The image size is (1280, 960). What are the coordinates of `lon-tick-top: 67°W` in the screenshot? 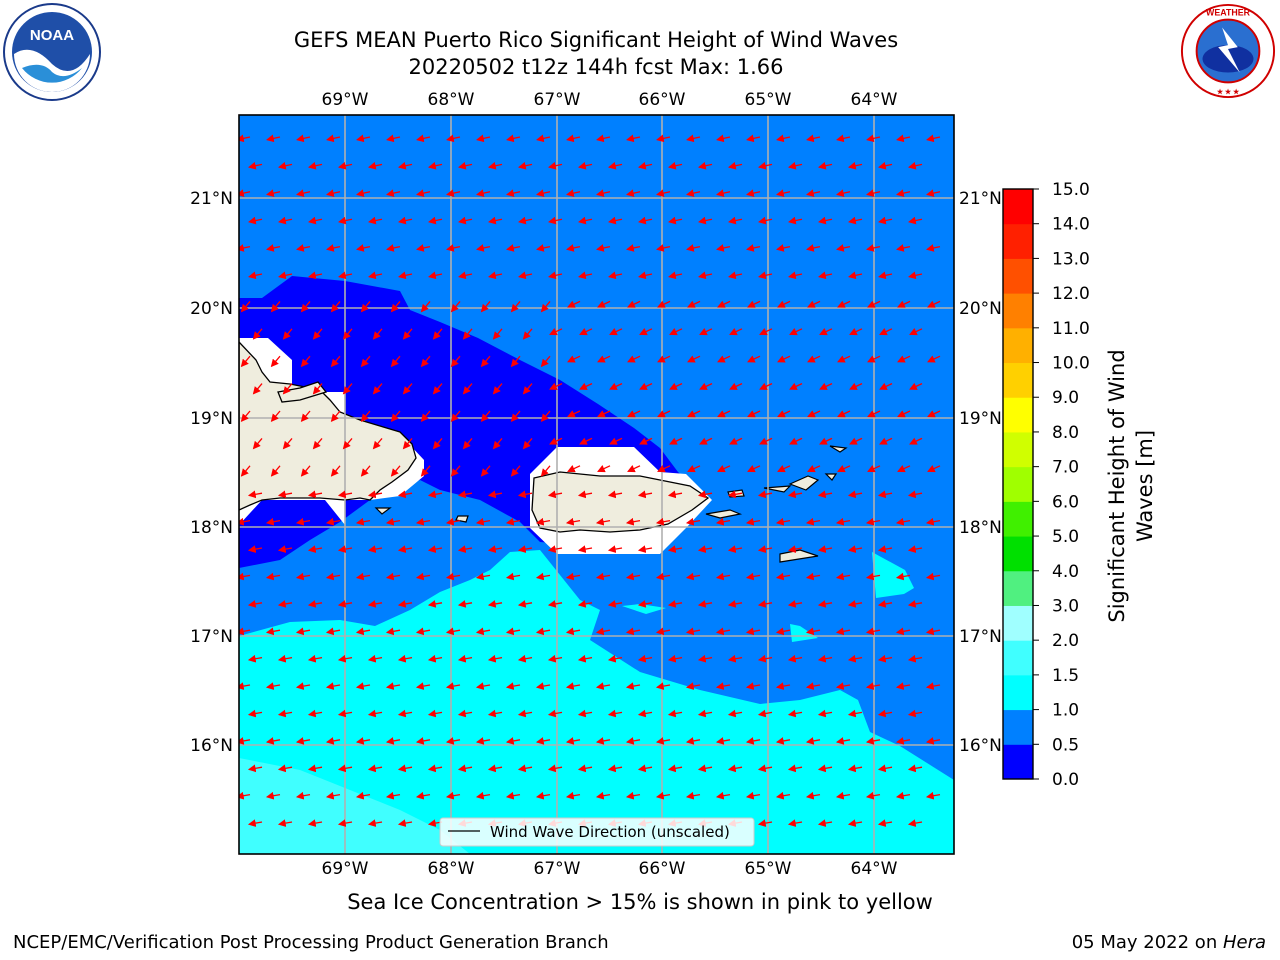 It's located at (557, 100).